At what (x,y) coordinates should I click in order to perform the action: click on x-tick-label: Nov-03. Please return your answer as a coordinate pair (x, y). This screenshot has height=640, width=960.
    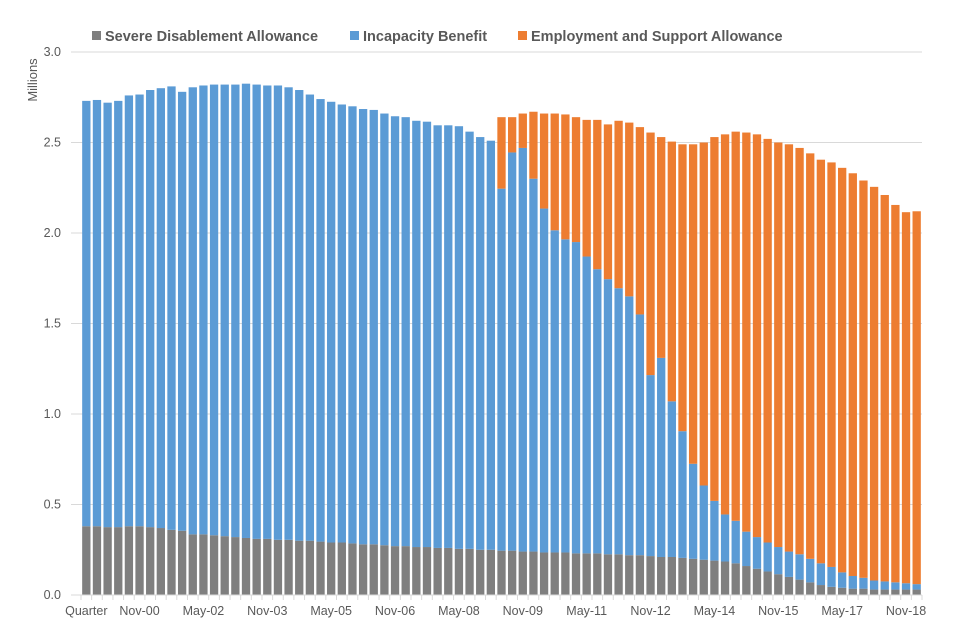
    Looking at the image, I should click on (267, 611).